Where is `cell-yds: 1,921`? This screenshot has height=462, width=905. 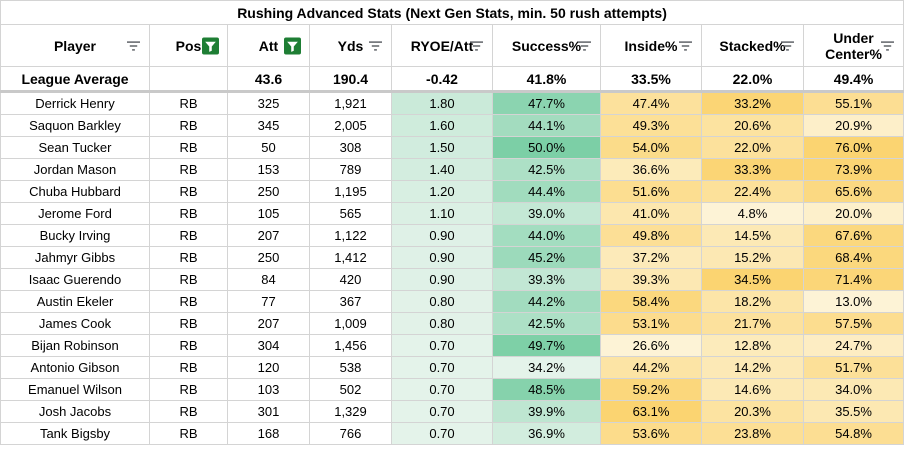
cell-yds: 1,921 is located at coordinates (350, 103).